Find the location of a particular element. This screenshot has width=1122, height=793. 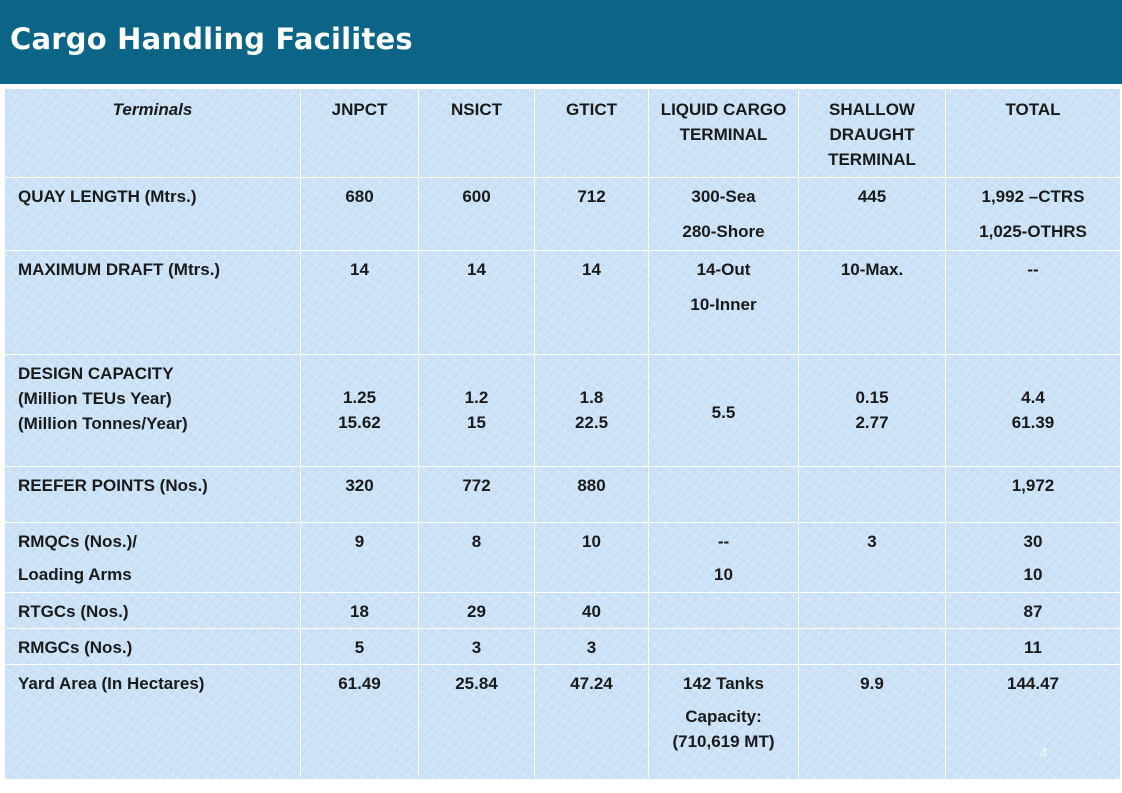

cell-jnpct: 9 is located at coordinates (359, 557).